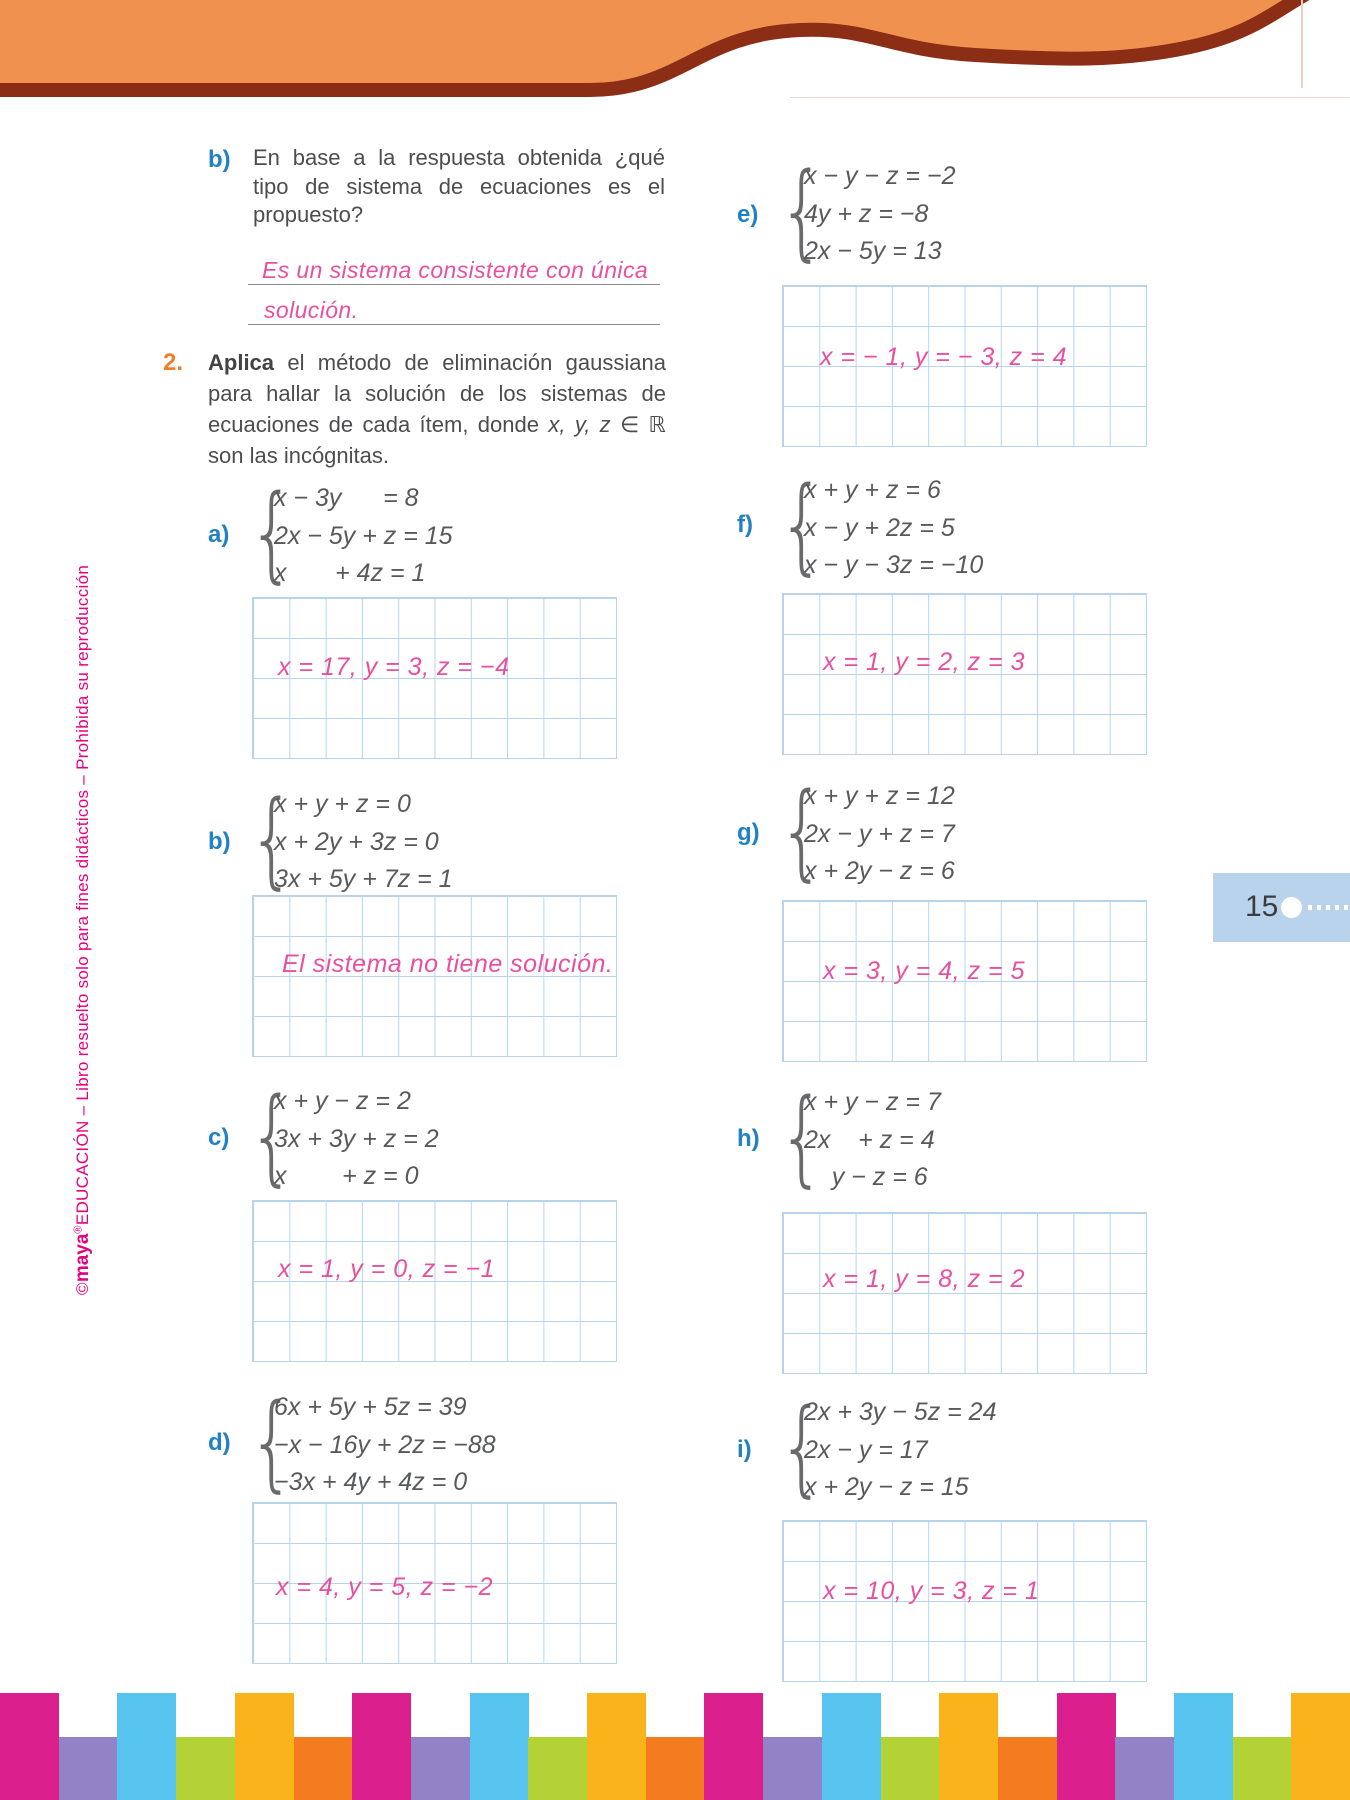 Image resolution: width=1350 pixels, height=1800 pixels. I want to click on equation: x + y − z = 7, so click(872, 1102).